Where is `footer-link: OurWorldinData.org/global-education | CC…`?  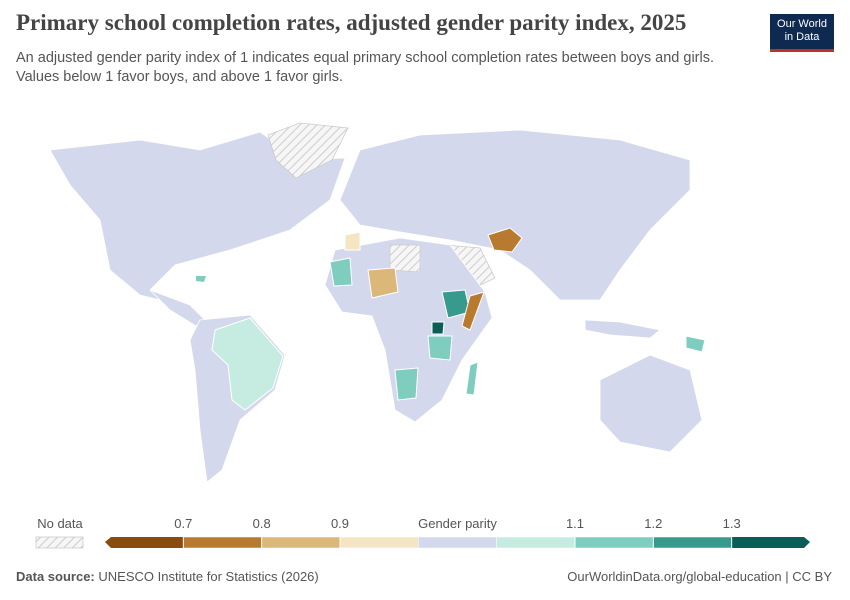 footer-link: OurWorldinData.org/global-education | CC… is located at coordinates (699, 576).